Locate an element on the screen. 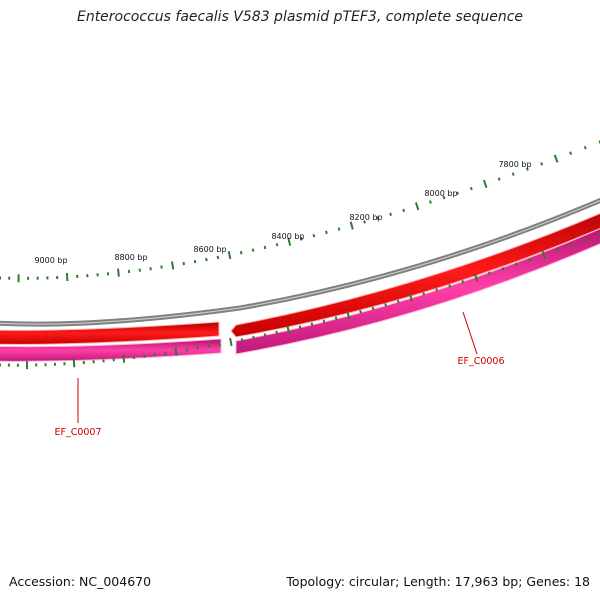 The width and height of the screenshot is (600, 600). gene-arc-ef-c0006 is located at coordinates (415, 271).